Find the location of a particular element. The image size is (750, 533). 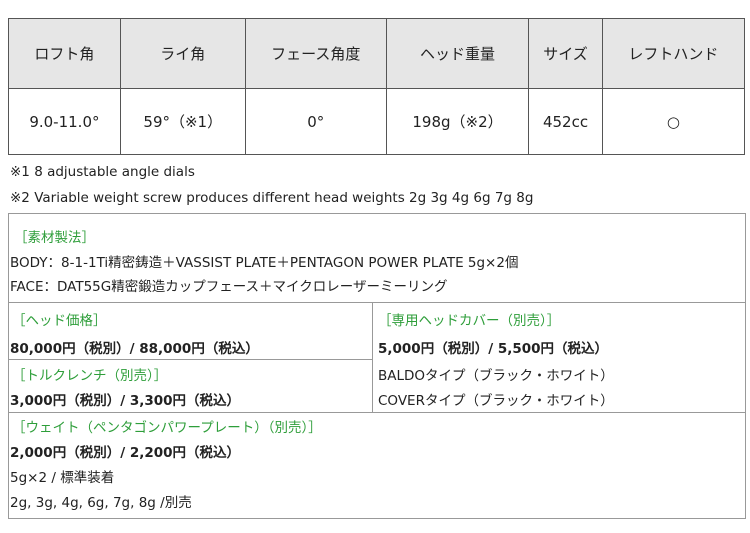

header-cell: サイズ is located at coordinates (565, 53).